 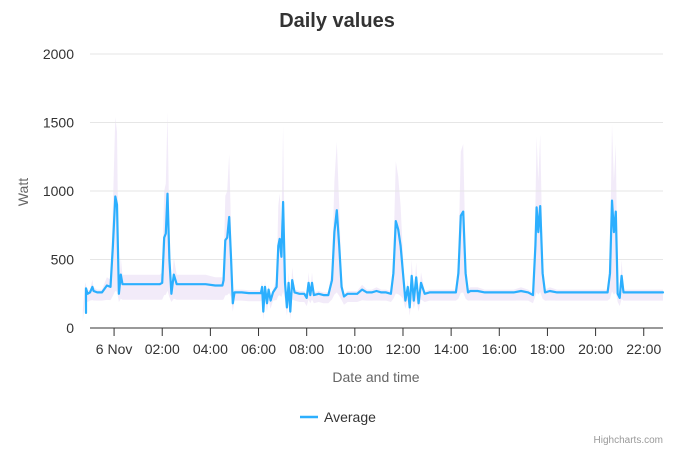 I want to click on y-tick-label: 2000, so click(x=58, y=54).